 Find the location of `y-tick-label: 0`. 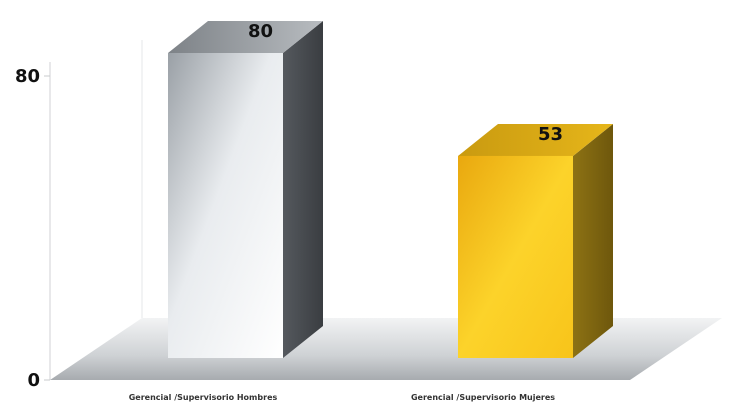

y-tick-label: 0 is located at coordinates (33, 380).